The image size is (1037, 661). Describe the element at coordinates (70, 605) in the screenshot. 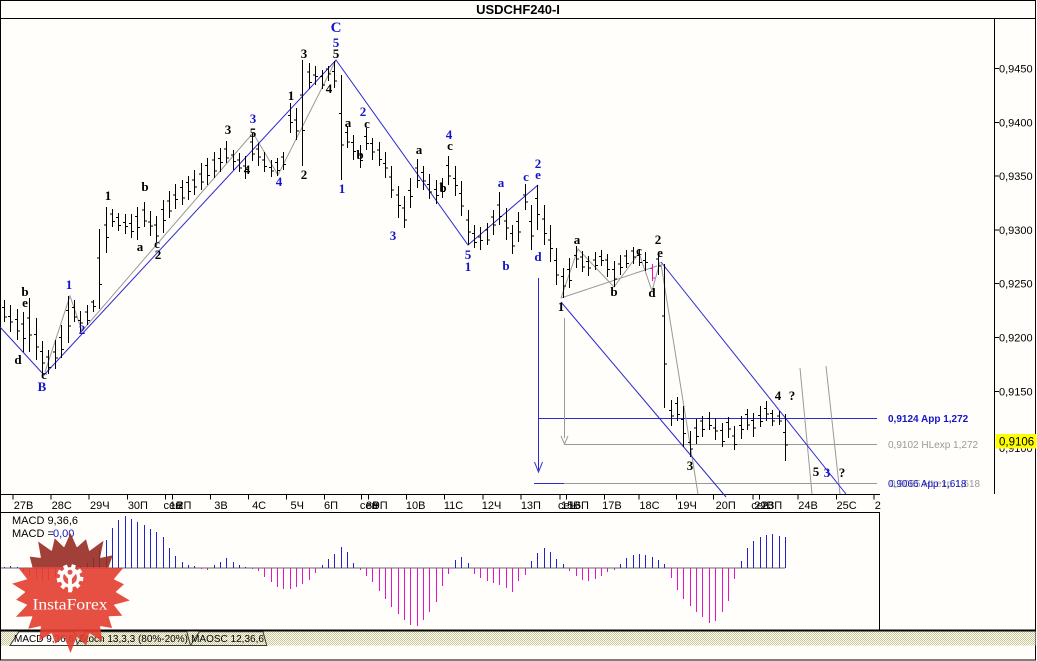

I see `svg-text: InstaForex` at that location.